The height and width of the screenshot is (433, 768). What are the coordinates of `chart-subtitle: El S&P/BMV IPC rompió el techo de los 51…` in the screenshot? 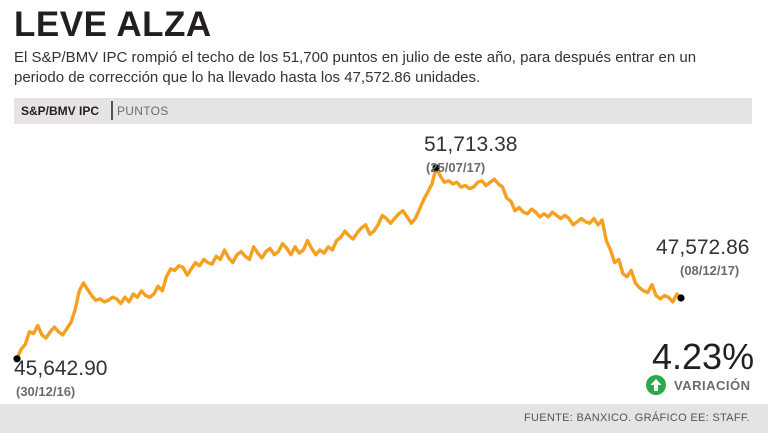 It's located at (355, 67).